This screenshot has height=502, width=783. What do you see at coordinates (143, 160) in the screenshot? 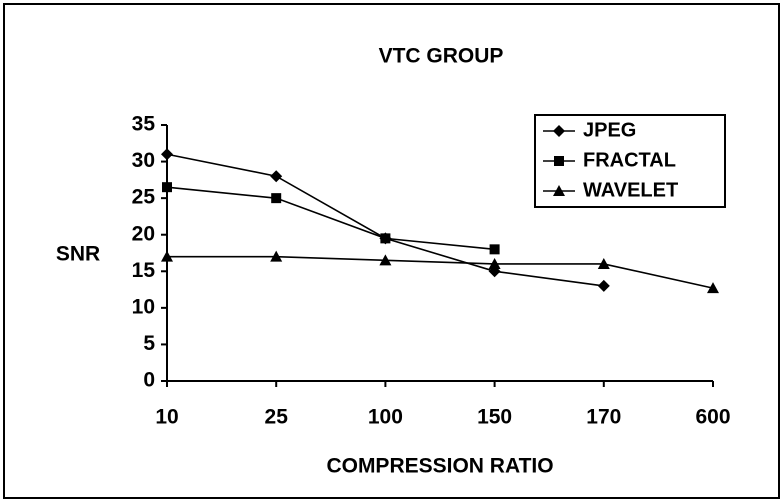
I see `y-tick-label: 30` at bounding box center [143, 160].